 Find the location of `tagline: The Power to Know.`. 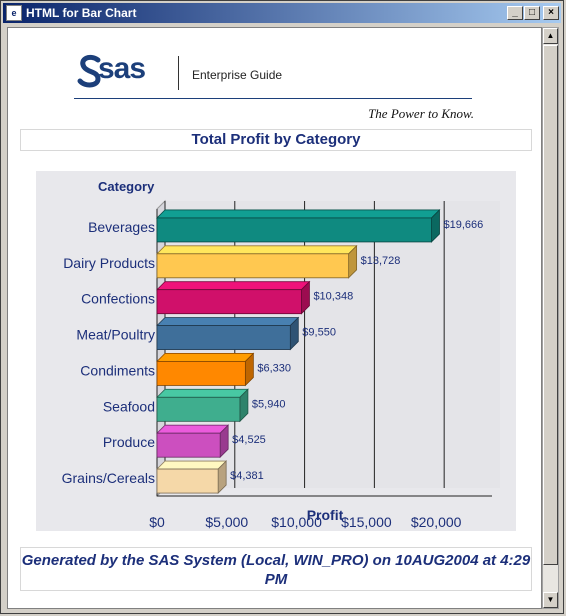

tagline: The Power to Know. is located at coordinates (421, 113).